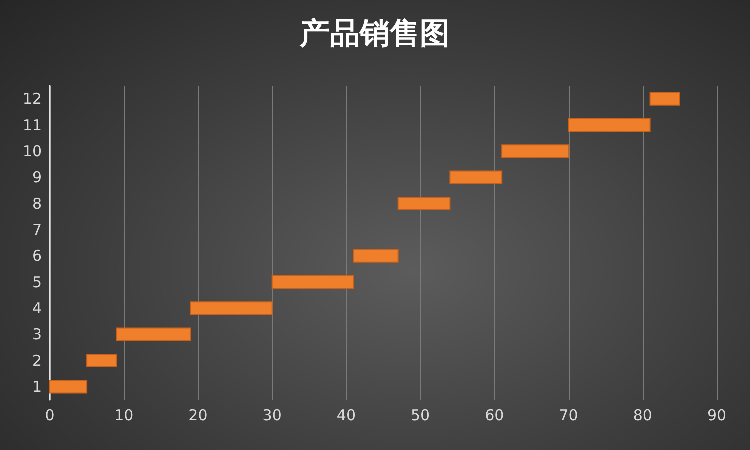  Describe the element at coordinates (717, 415) in the screenshot. I see `x-tick-label: 90` at that location.